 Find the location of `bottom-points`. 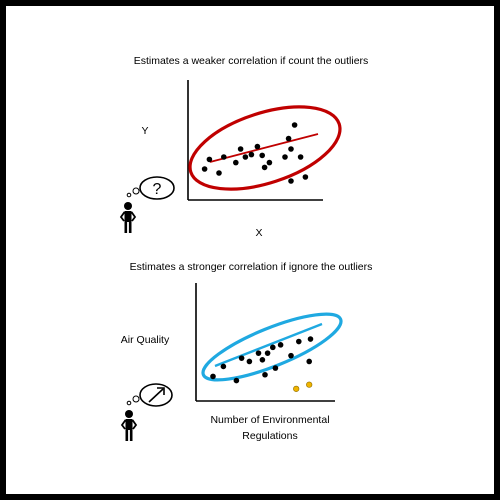

bottom-points is located at coordinates (262, 364).